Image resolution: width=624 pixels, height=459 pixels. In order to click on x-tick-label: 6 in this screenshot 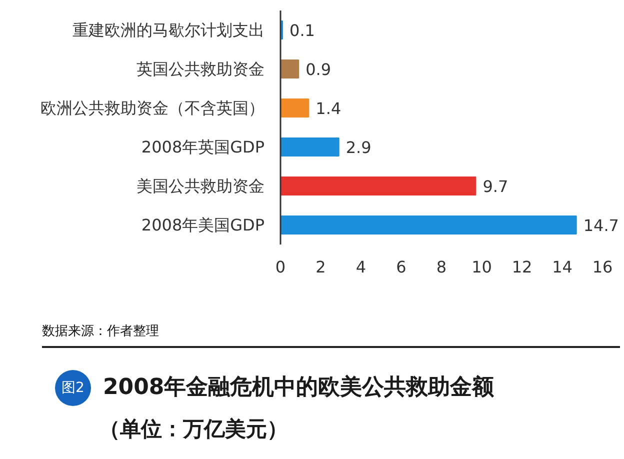, I will do `click(401, 267)`.